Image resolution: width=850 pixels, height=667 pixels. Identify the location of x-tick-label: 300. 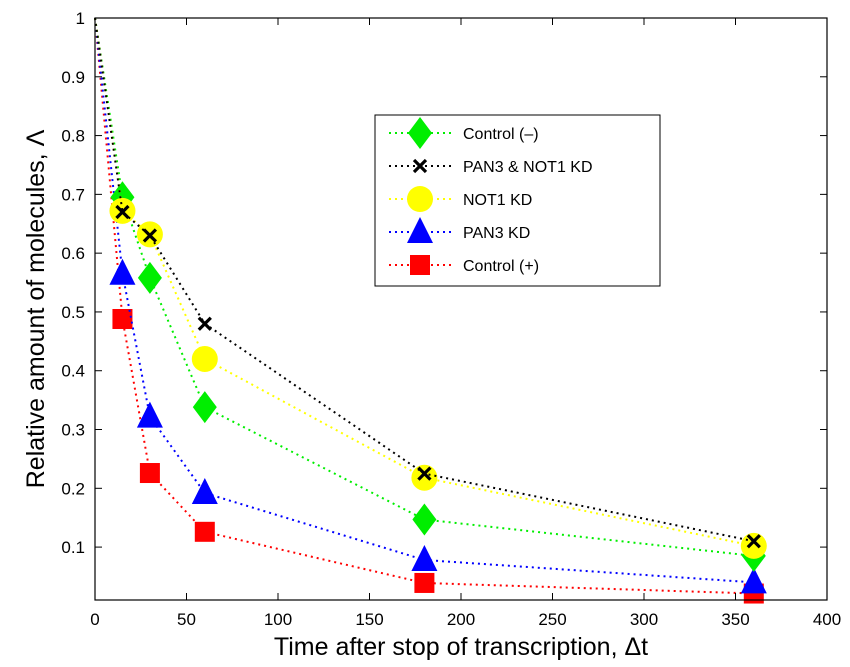
(644, 619).